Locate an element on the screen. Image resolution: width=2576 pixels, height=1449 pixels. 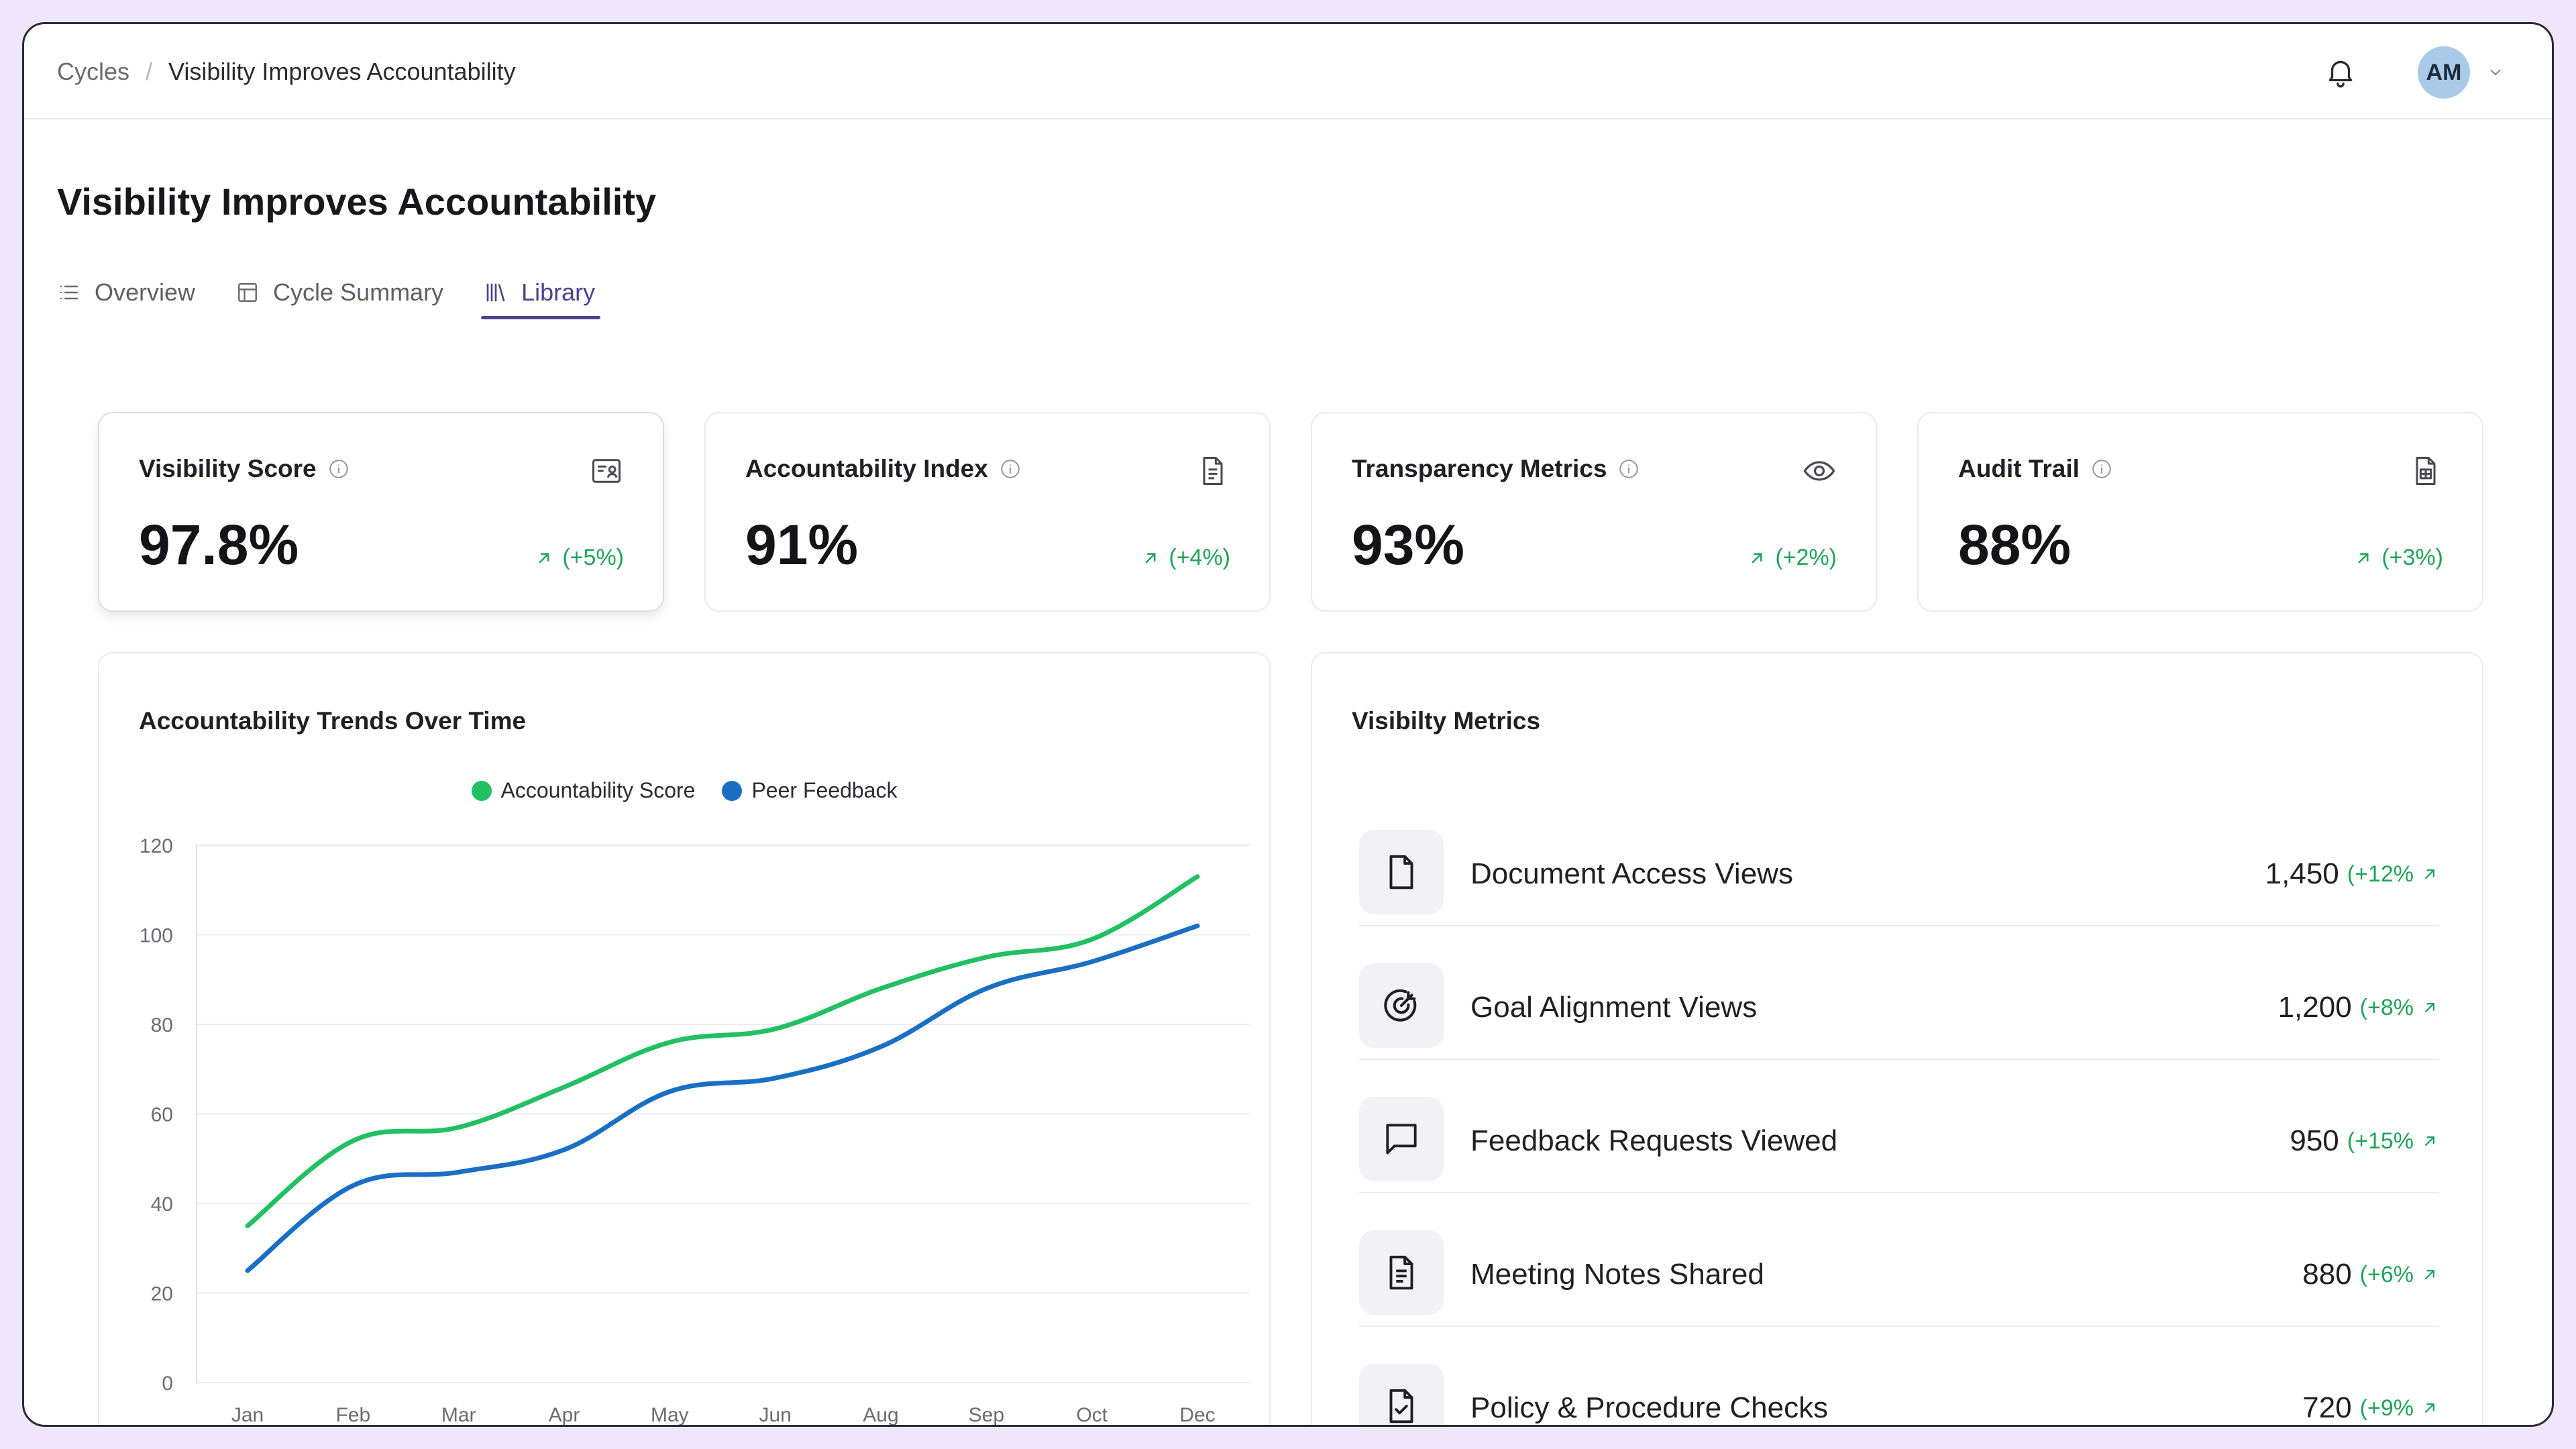
x-tick-label: Apr is located at coordinates (564, 1415).